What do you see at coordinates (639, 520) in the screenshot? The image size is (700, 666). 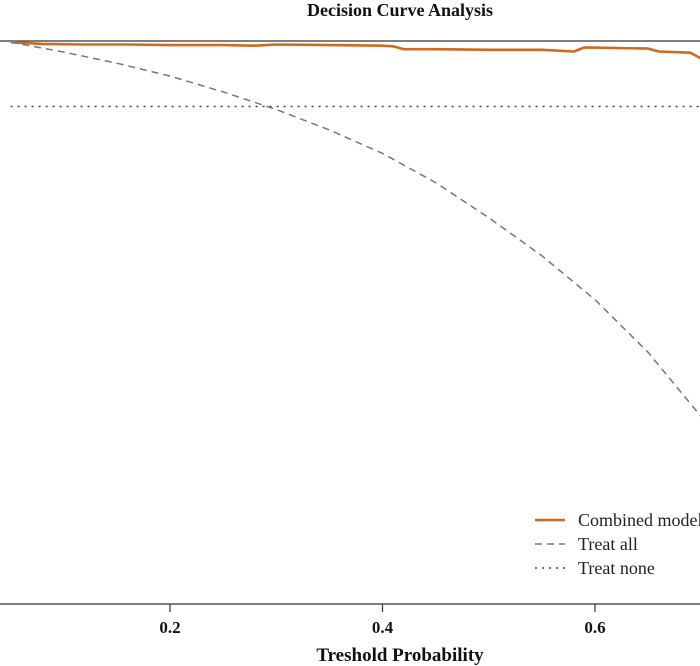 I see `legend-label-combined-model: Combined model` at bounding box center [639, 520].